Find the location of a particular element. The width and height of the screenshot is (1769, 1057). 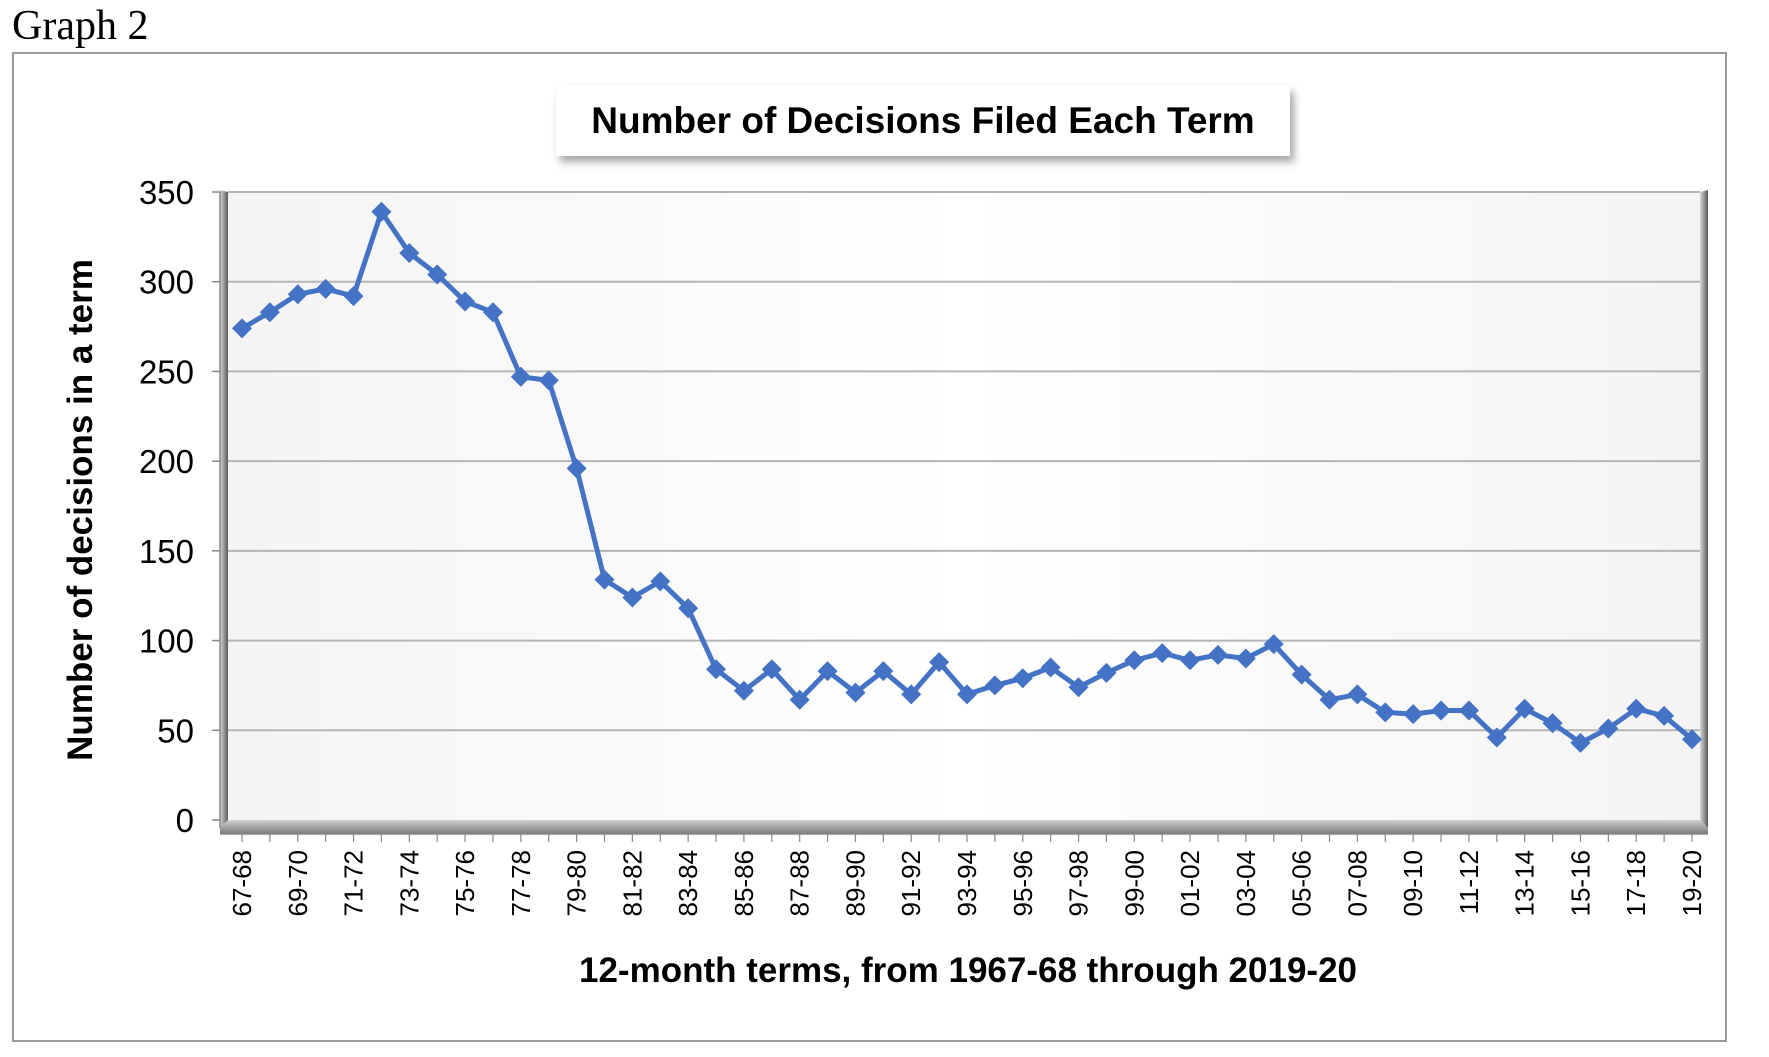

x-tick-label: 01-02 is located at coordinates (1190, 883).